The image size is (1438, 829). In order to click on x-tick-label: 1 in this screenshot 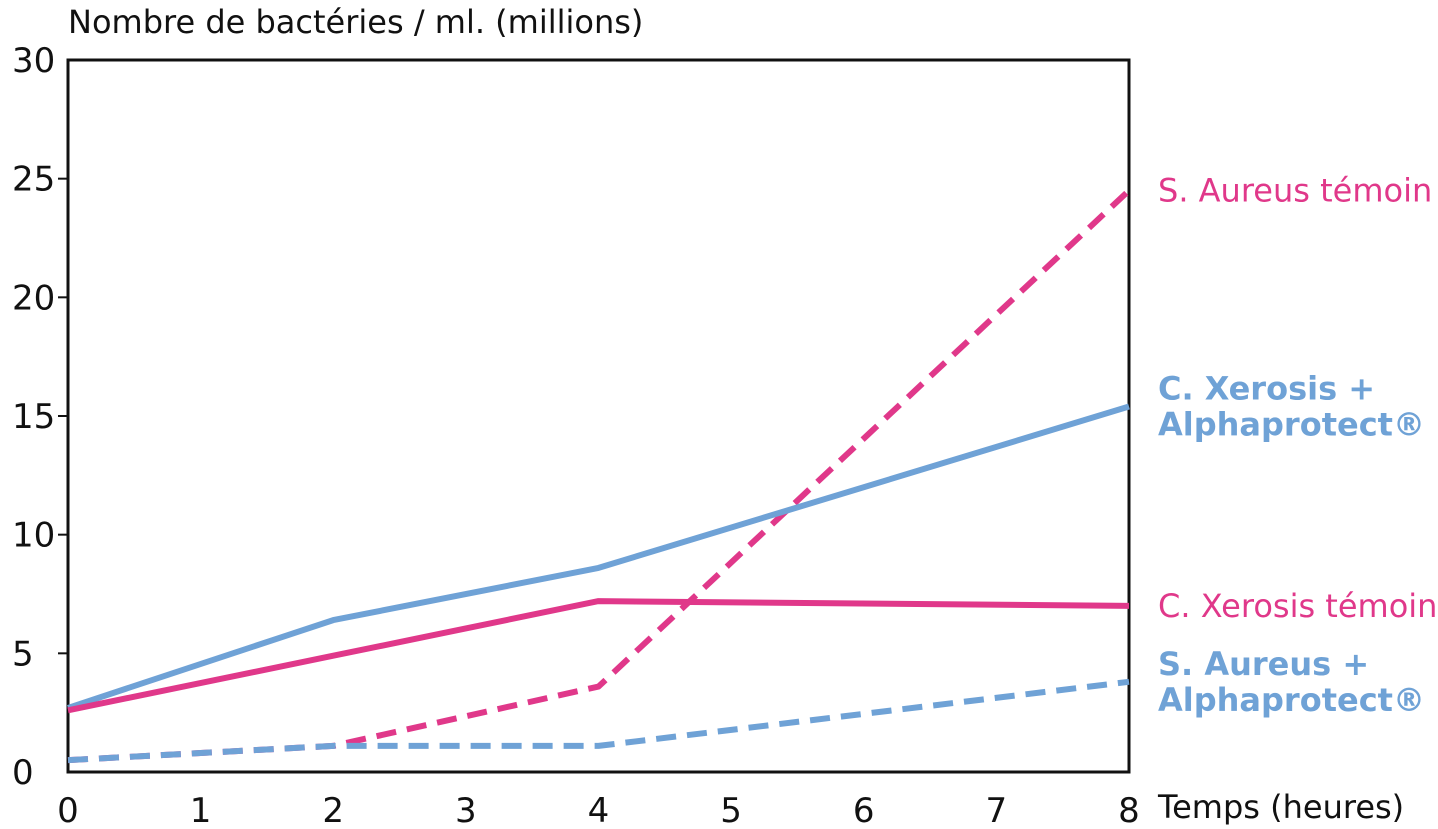, I will do `click(201, 810)`.